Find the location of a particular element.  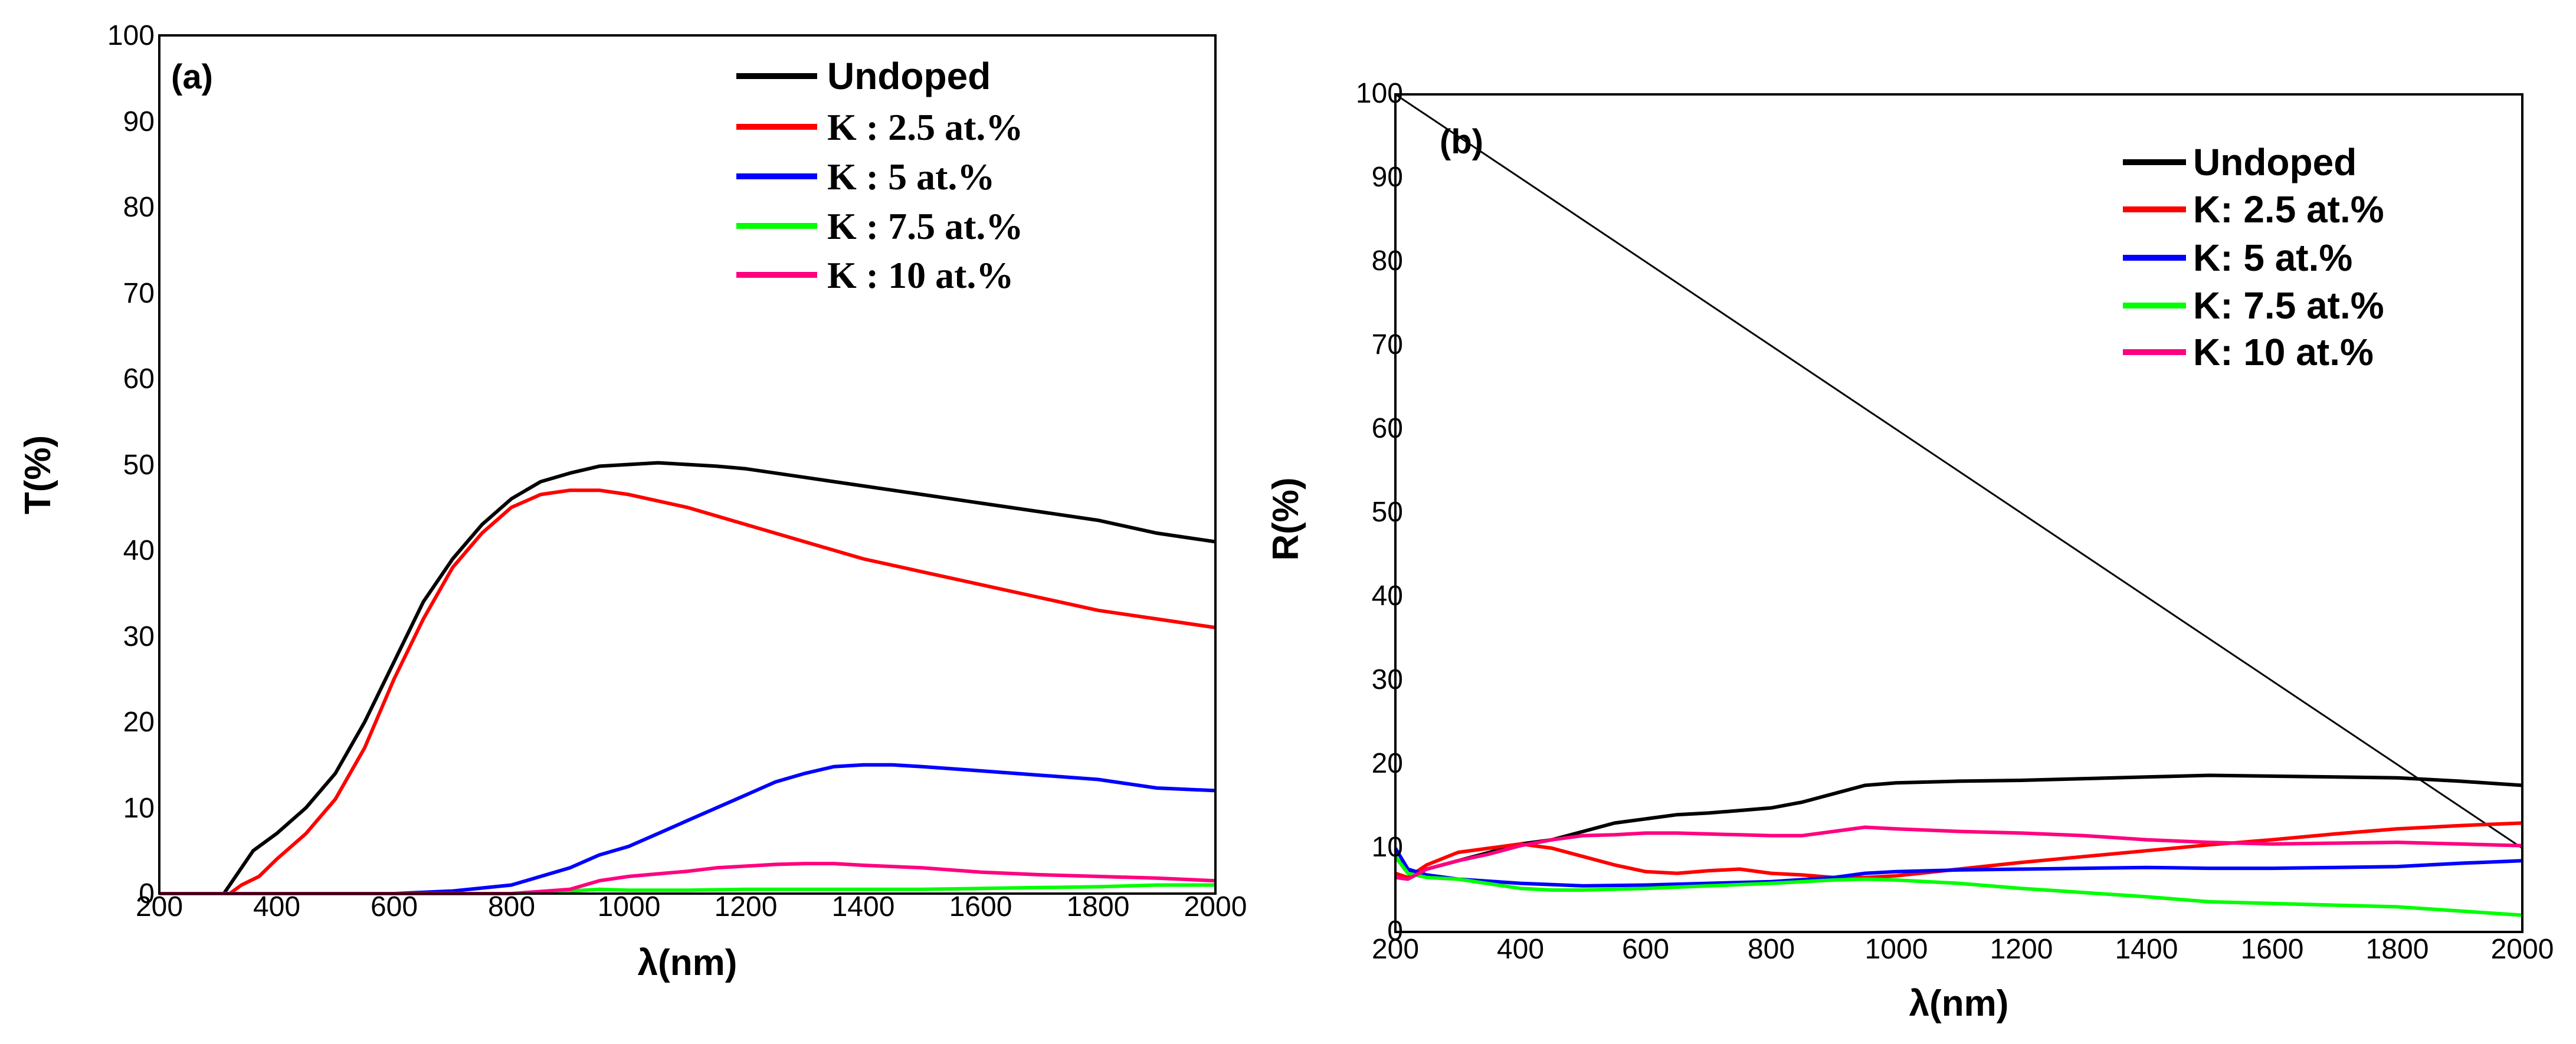

panel-a-x-tick-label: 2000 is located at coordinates (1215, 907).